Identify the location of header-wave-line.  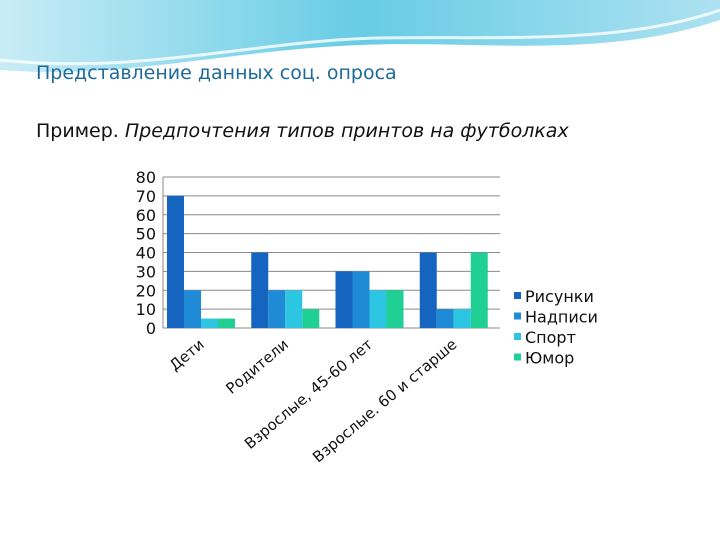
(360, 37).